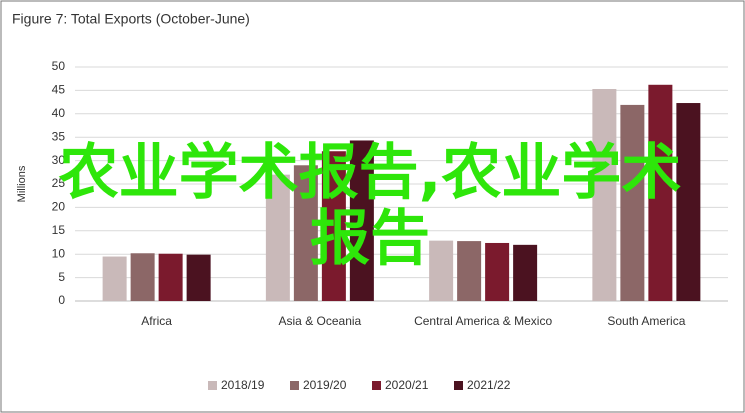 Image resolution: width=745 pixels, height=413 pixels. Describe the element at coordinates (483, 321) in the screenshot. I see `x-tick-label: Central America & Mexico` at that location.